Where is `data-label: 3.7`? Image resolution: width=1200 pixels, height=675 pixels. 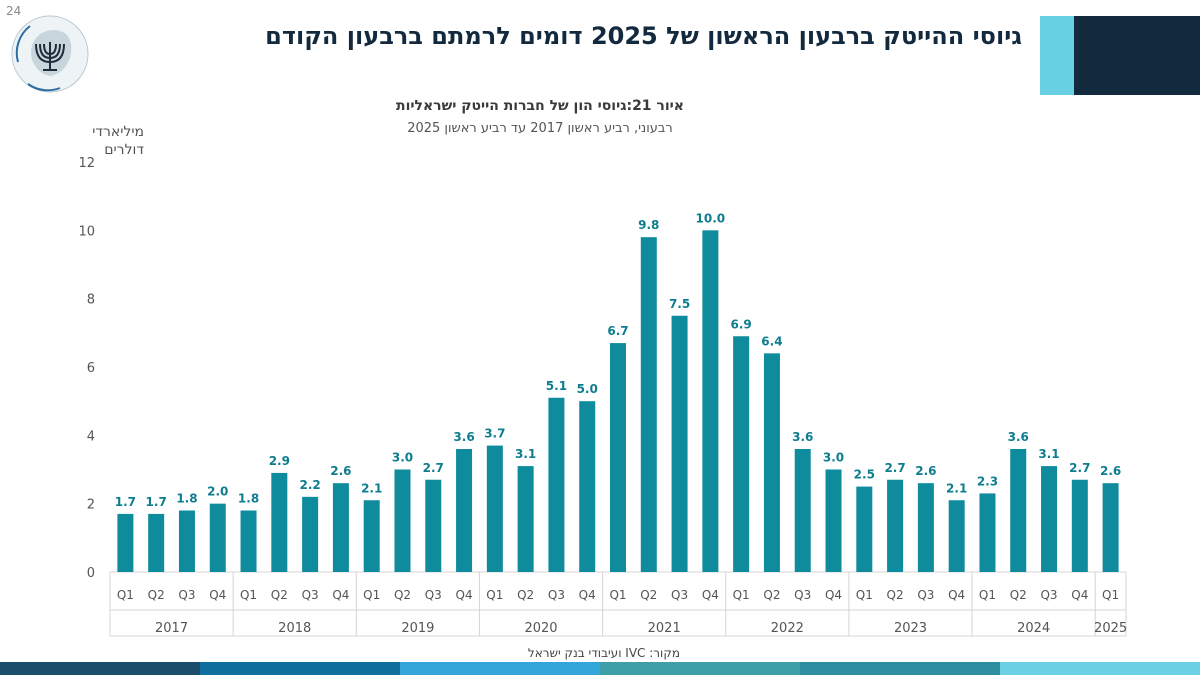 data-label: 3.7 is located at coordinates (494, 434).